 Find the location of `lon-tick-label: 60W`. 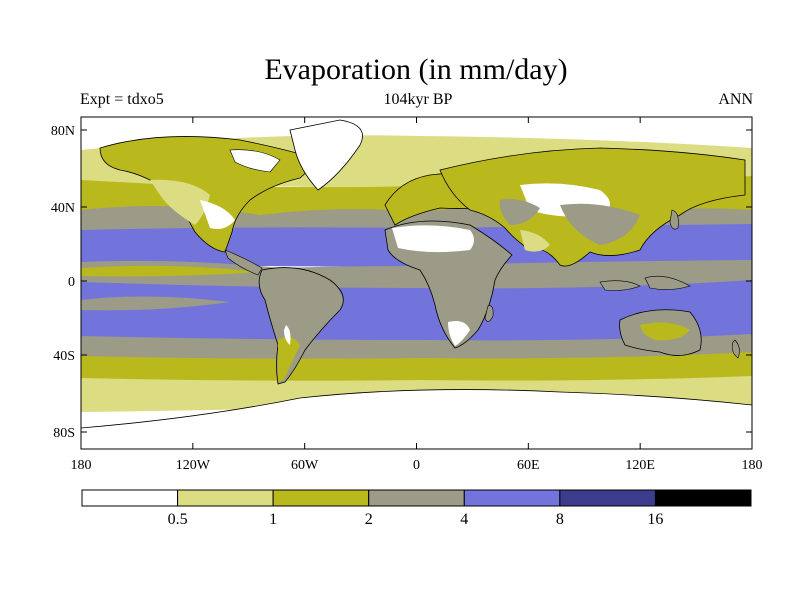

lon-tick-label: 60W is located at coordinates (305, 465).